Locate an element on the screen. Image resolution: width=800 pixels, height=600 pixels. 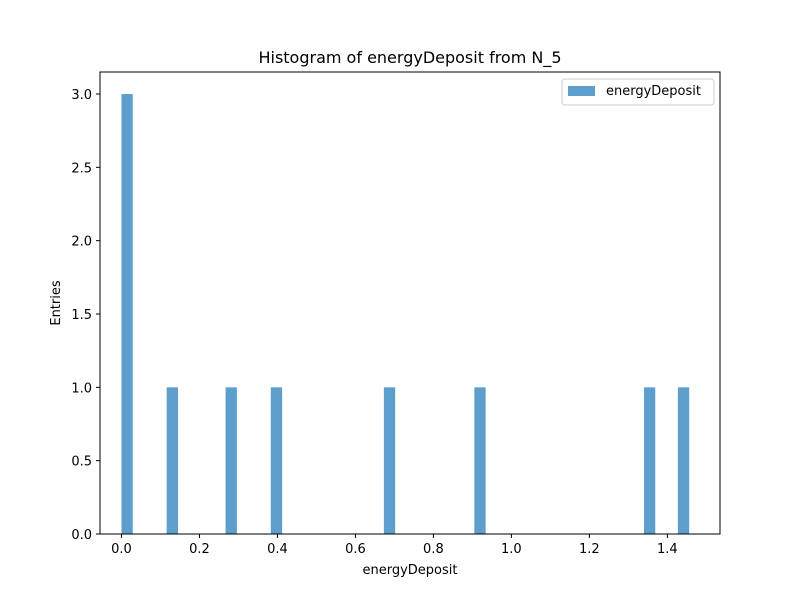
y-tick-label: 0.5 is located at coordinates (81, 462).